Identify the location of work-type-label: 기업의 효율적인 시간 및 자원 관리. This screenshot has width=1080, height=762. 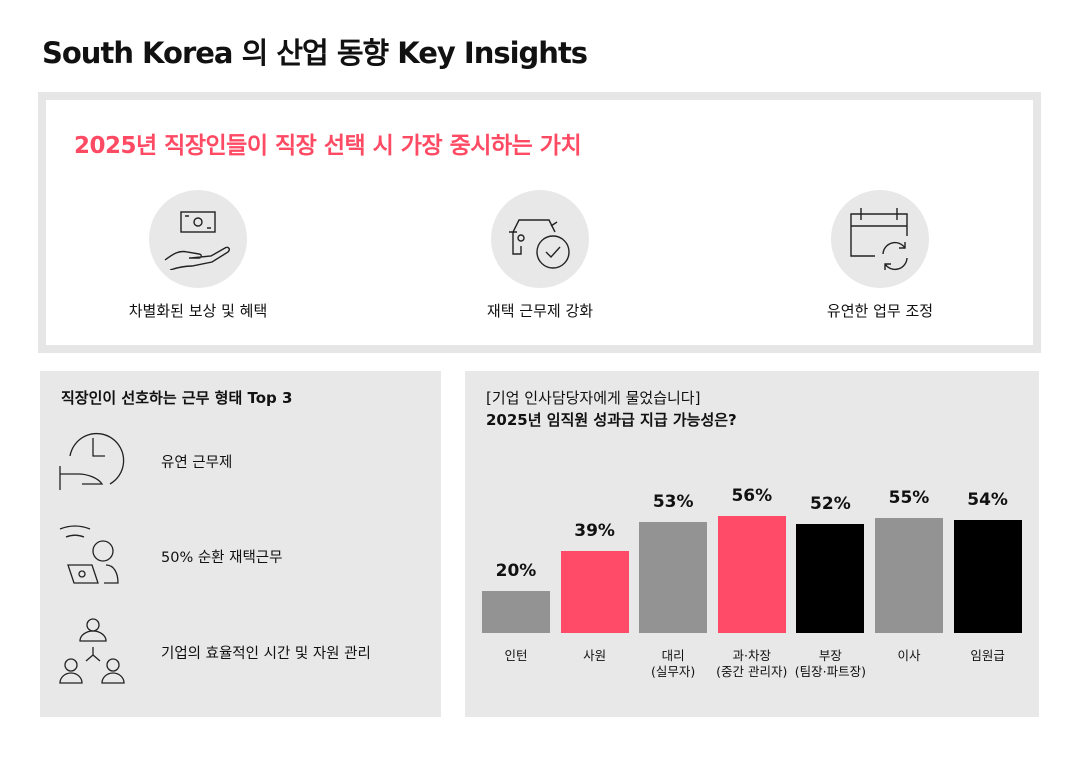
(266, 653).